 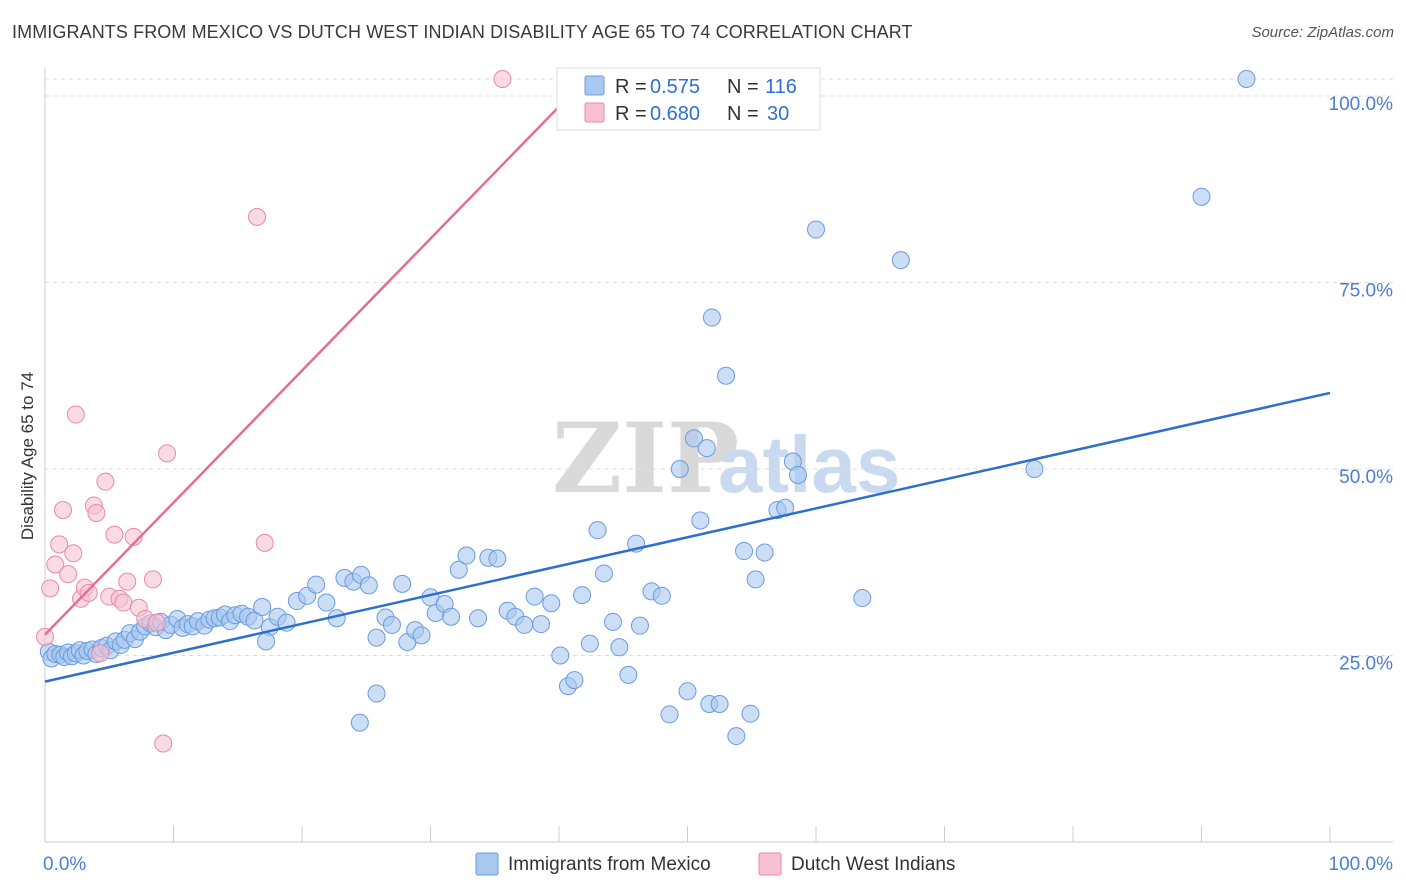 I want to click on legend-swatch-blue, so click(x=594, y=85).